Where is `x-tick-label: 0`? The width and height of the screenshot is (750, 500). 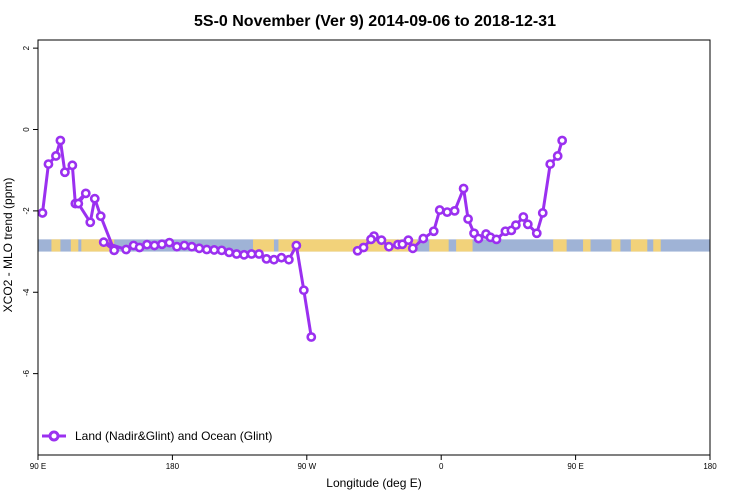
x-tick-label: 0 is located at coordinates (441, 466).